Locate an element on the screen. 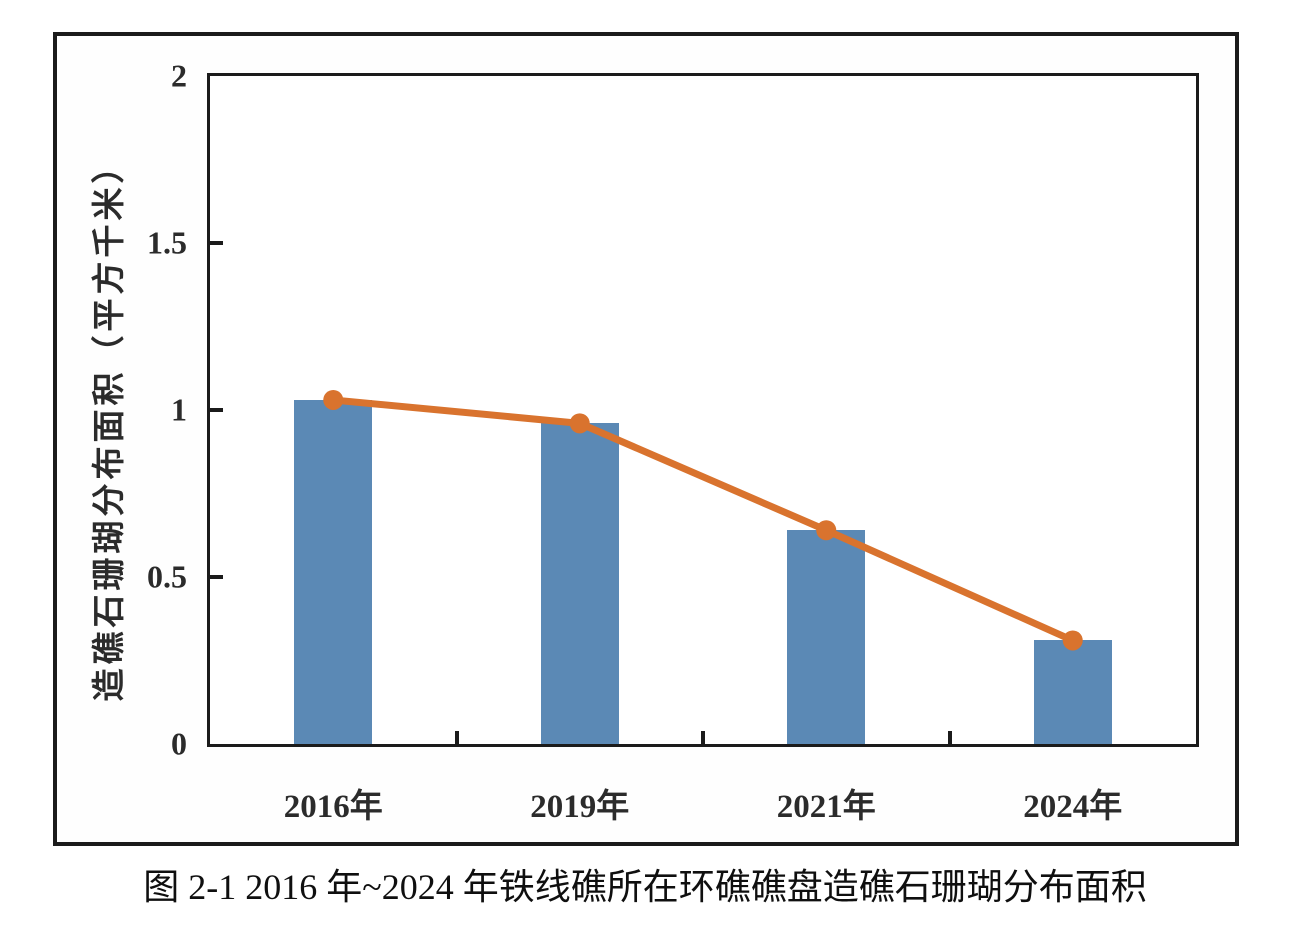 The width and height of the screenshot is (1290, 931). y-tick-label-1: 1 is located at coordinates (179, 409).